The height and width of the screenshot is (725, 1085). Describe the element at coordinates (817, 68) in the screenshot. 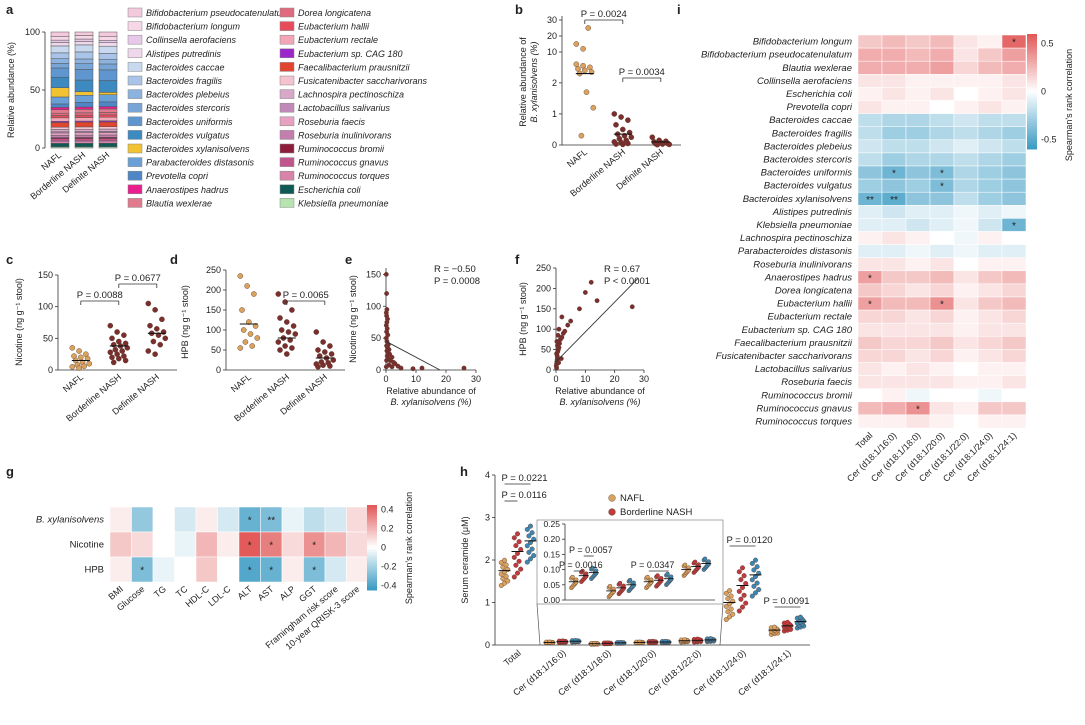

I see `i-row-label: Blautia wexlerae` at that location.